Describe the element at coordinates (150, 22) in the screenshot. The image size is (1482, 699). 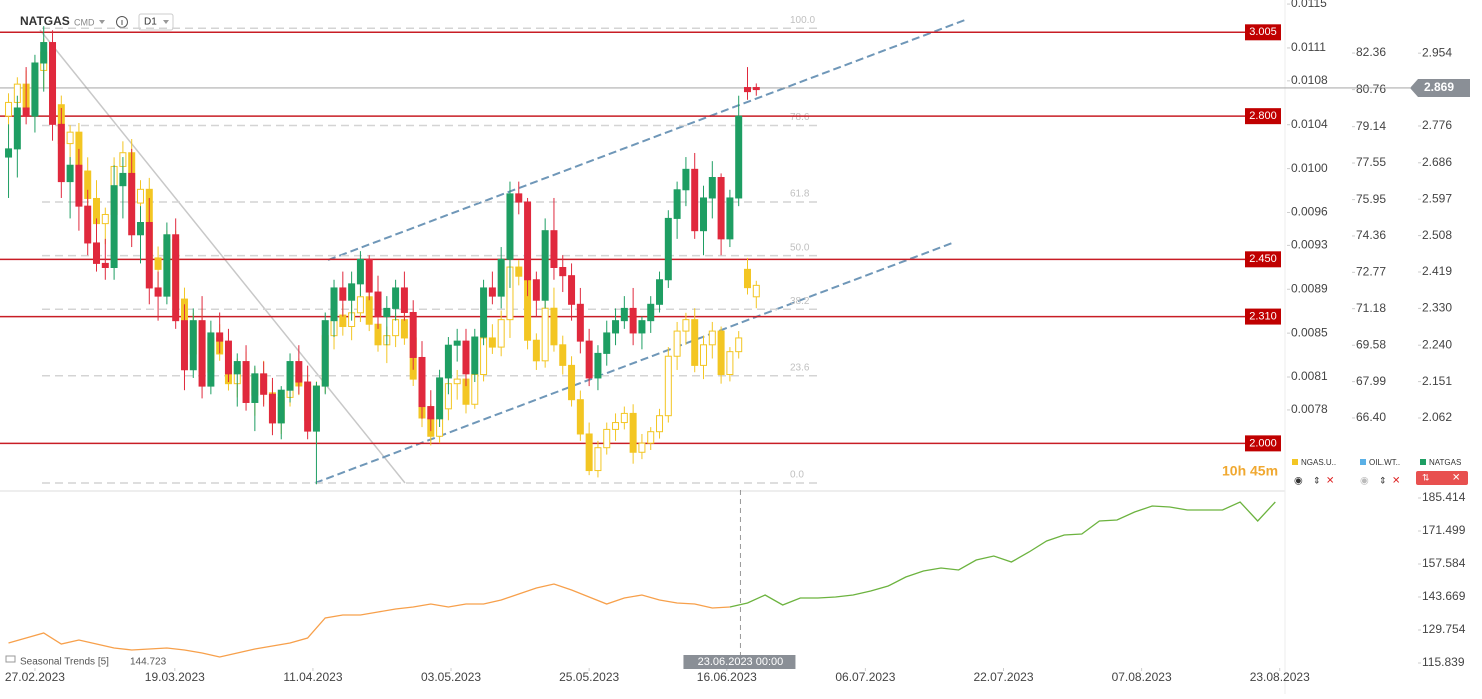
I see `timeframe: D1` at that location.